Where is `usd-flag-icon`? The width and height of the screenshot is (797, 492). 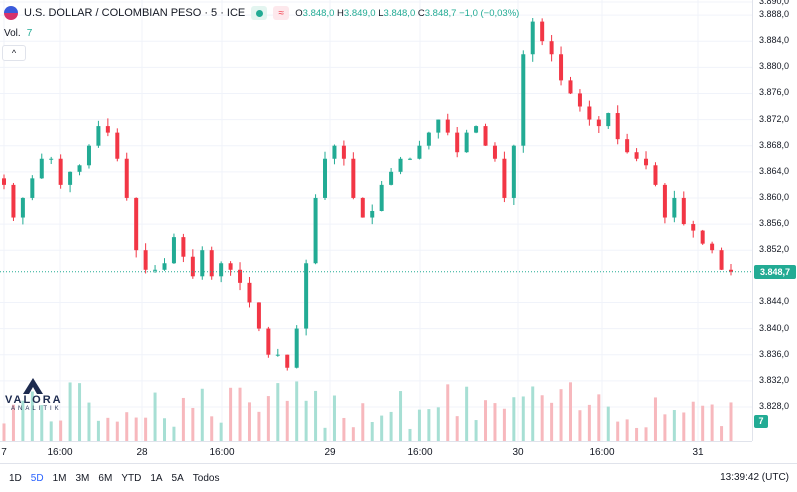
usd-flag-icon is located at coordinates (11, 13).